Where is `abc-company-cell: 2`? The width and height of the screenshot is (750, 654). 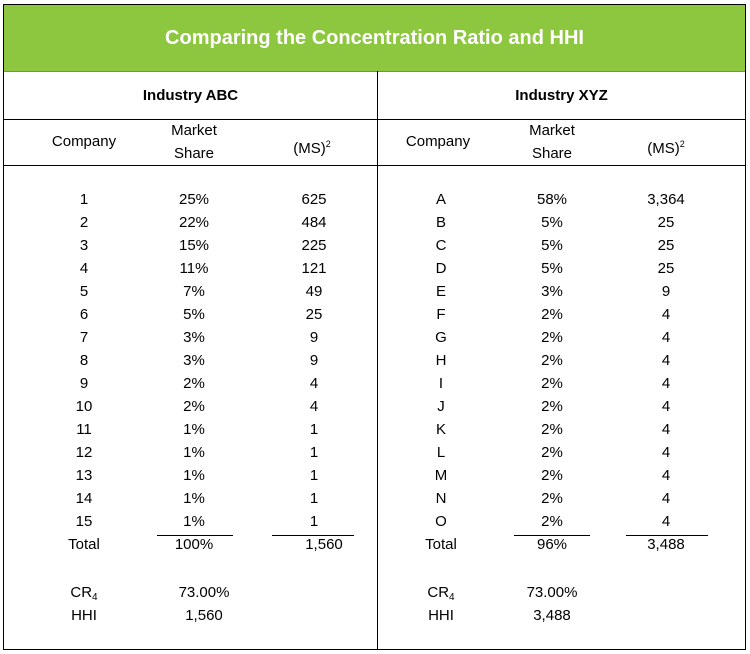 abc-company-cell: 2 is located at coordinates (84, 222).